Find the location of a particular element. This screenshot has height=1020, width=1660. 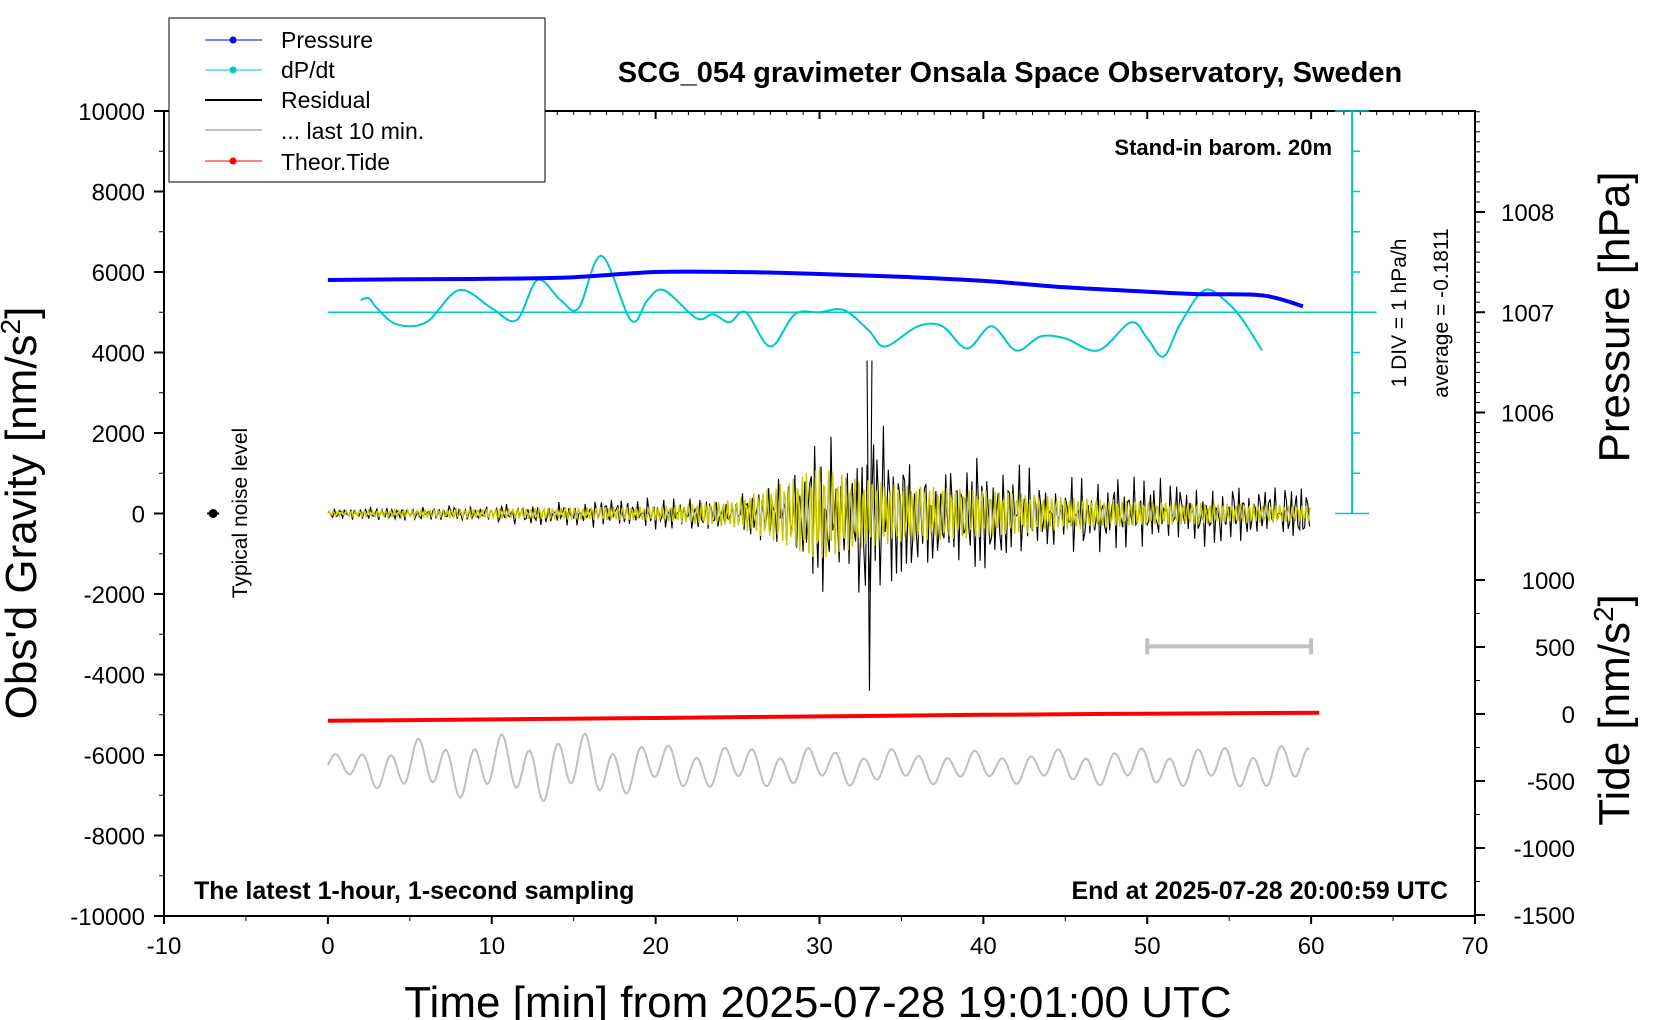

legend-label-dpdt: dP/dt is located at coordinates (308, 70).